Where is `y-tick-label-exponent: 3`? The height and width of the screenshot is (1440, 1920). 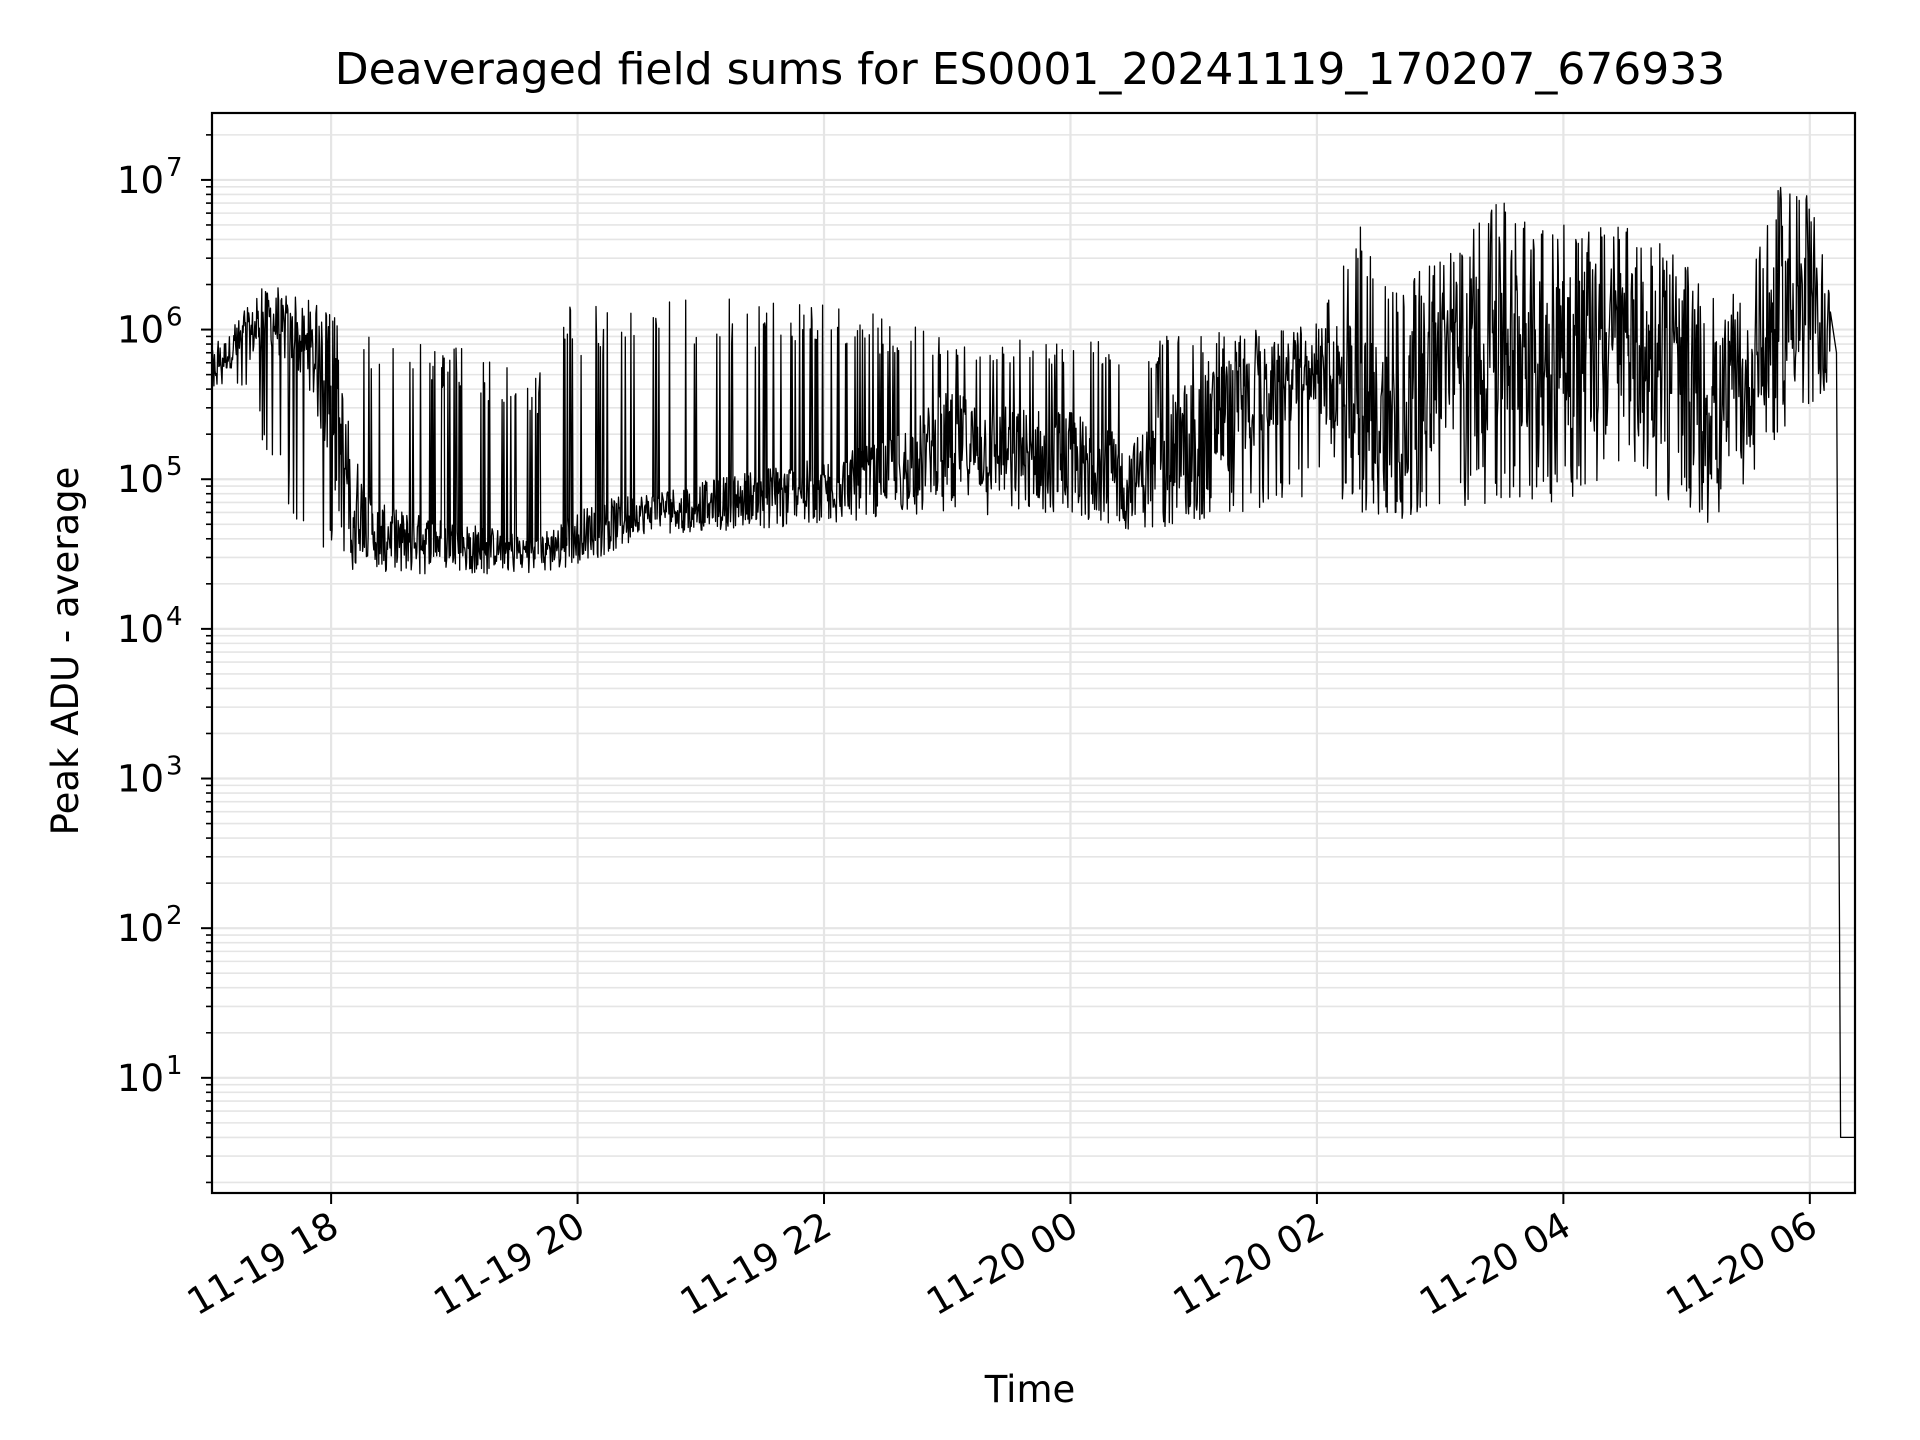 y-tick-label-exponent: 3 is located at coordinates (174, 767).